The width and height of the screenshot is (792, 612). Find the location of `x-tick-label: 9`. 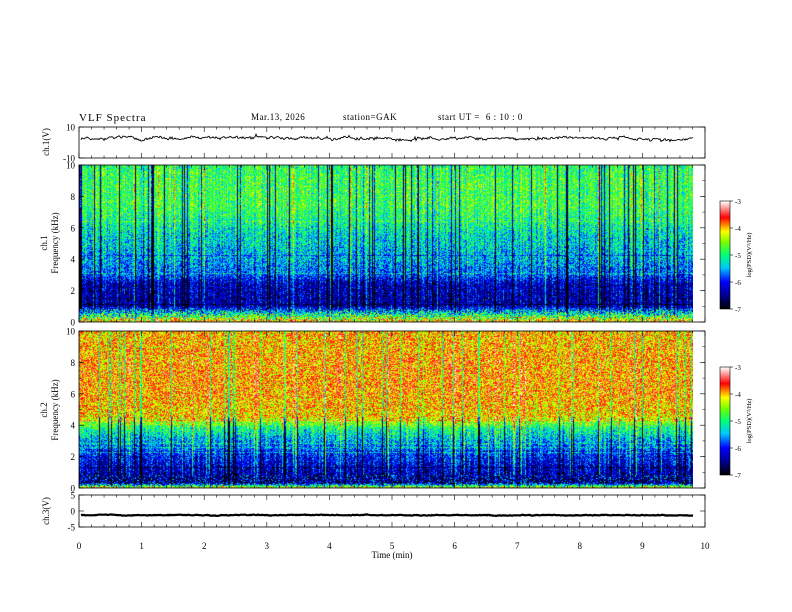

x-tick-label: 9 is located at coordinates (642, 546).